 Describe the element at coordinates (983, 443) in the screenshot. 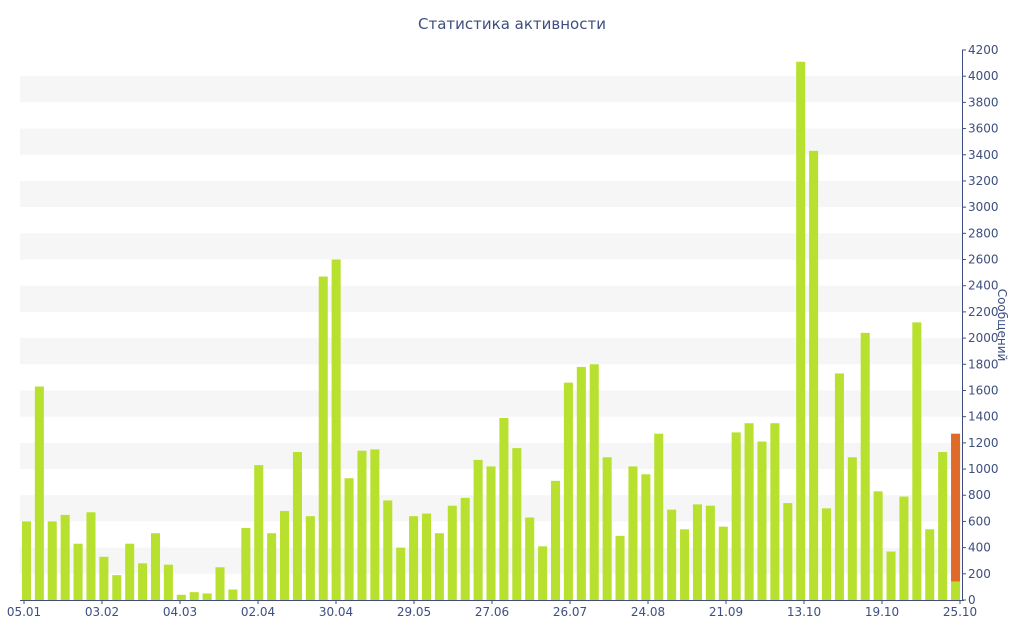

I see `y-tick-label: 1200` at that location.